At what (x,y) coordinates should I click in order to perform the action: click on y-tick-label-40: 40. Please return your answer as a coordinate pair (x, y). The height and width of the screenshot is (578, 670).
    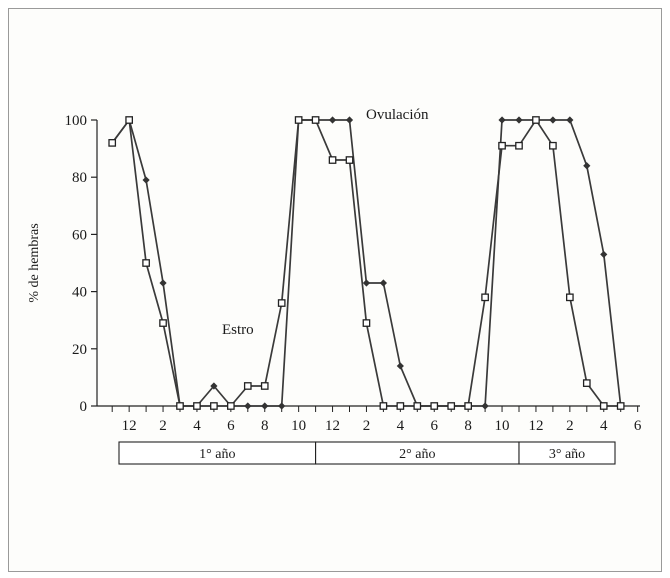
    Looking at the image, I should click on (79, 293).